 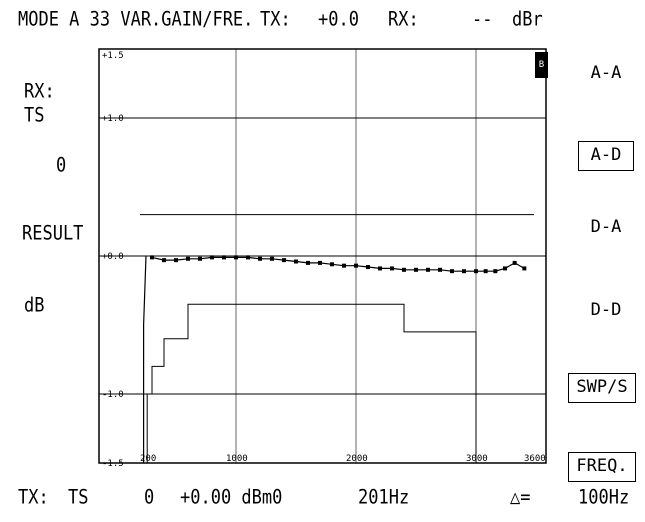 What do you see at coordinates (145, 359) in the screenshot?
I see `sweep-start-line` at bounding box center [145, 359].